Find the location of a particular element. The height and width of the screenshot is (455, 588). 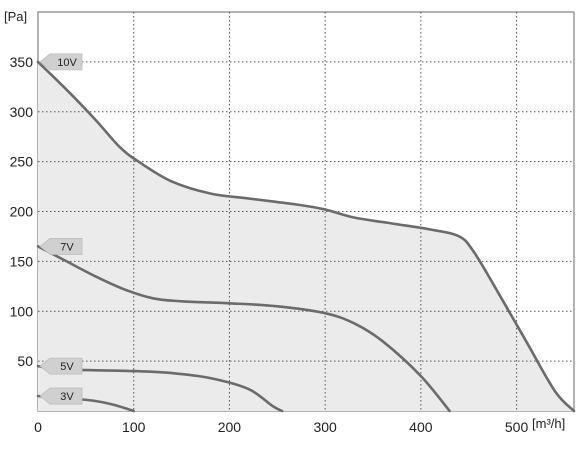

series-tag-3v: 3V is located at coordinates (61, 396).